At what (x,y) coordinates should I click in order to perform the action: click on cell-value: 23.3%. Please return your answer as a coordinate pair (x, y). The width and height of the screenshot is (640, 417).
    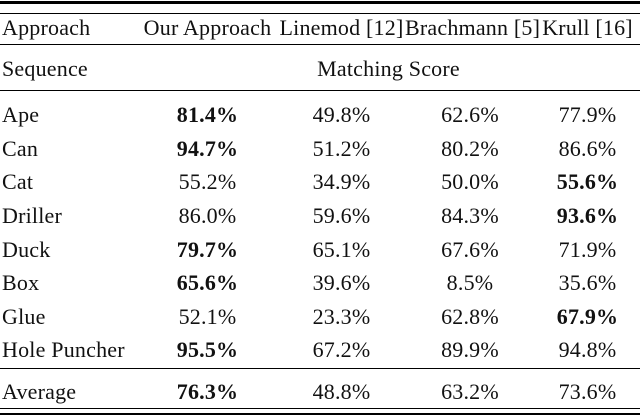
    Looking at the image, I should click on (341, 316).